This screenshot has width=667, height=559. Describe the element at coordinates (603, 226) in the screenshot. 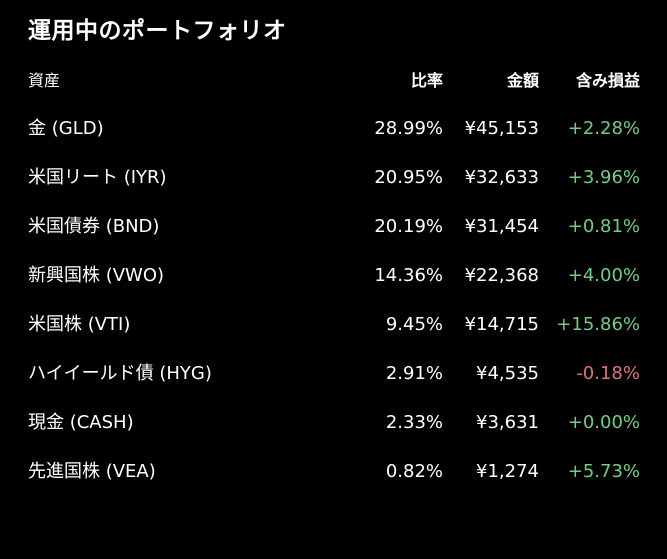

I see `asset-gain: +0.81%` at that location.